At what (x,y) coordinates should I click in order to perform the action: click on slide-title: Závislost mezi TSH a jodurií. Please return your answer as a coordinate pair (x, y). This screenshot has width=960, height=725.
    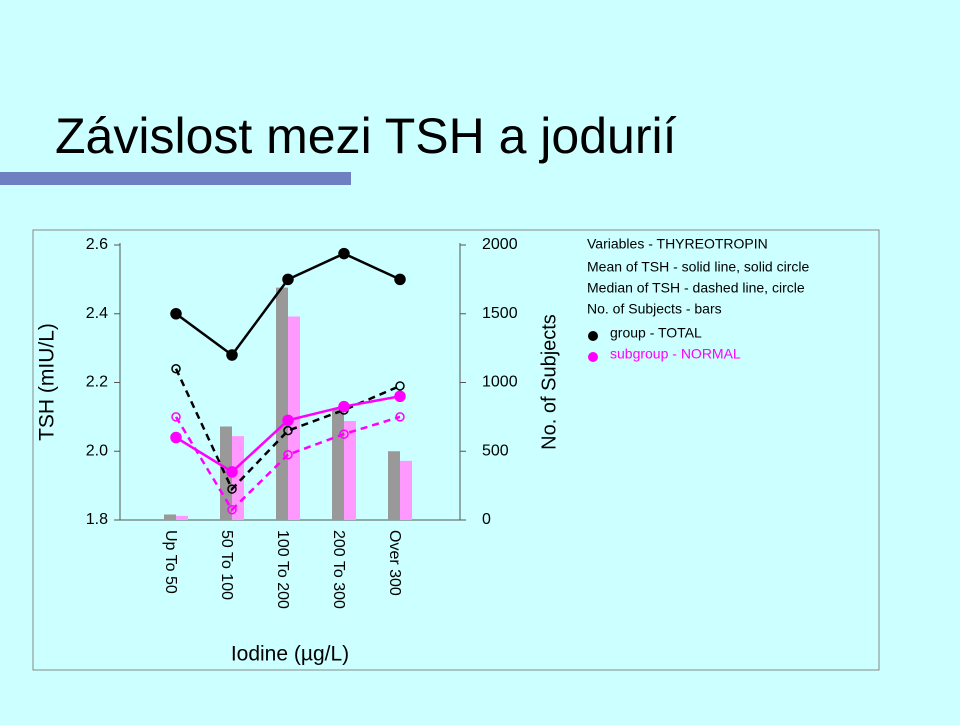
    Looking at the image, I should click on (366, 136).